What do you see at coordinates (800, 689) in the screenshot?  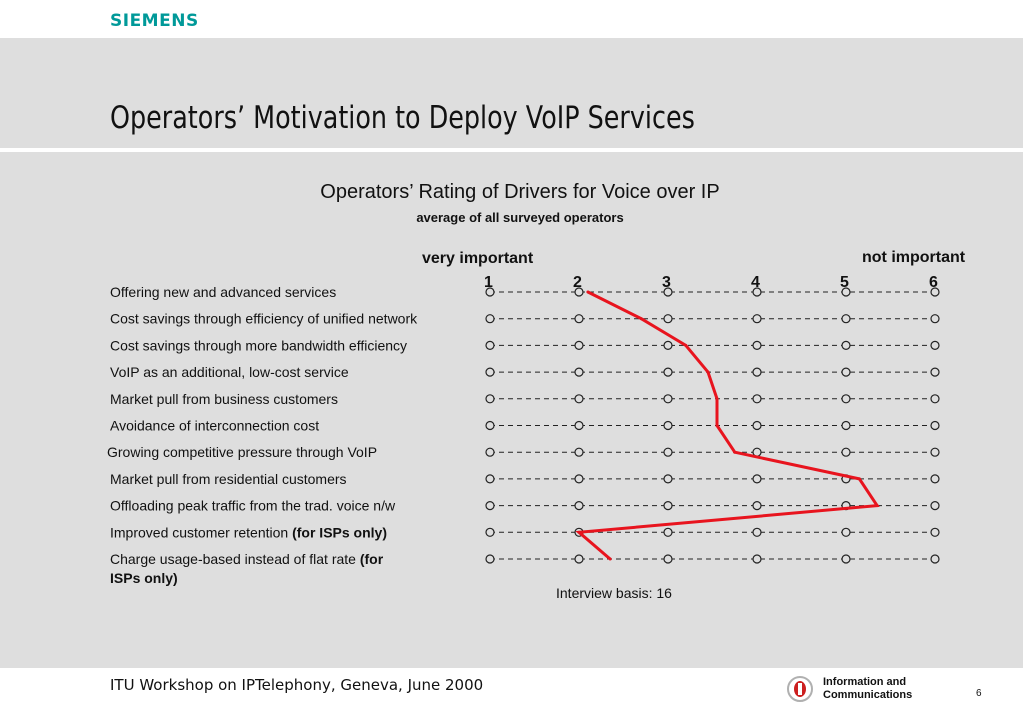 I see `info-comm-logo-icon` at bounding box center [800, 689].